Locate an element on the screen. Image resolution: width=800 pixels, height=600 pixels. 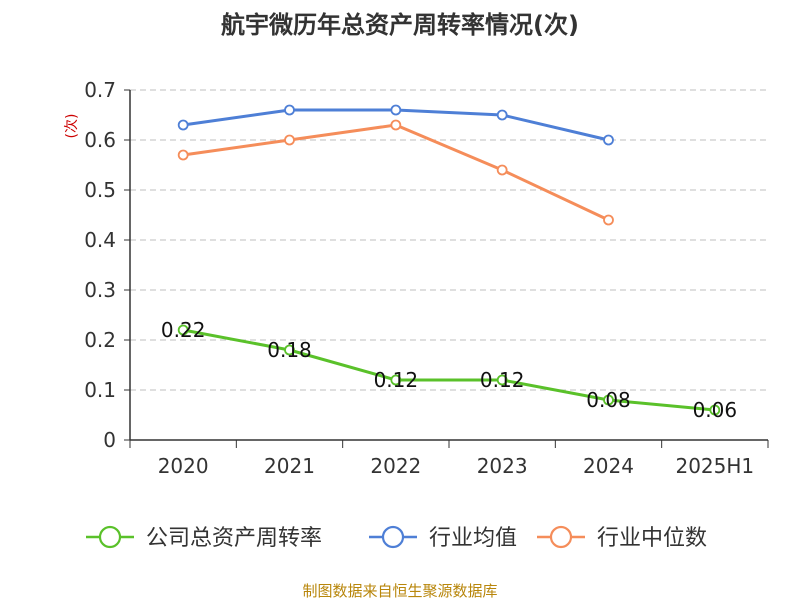
y-tick-label: 0.1 is located at coordinates (100, 390).